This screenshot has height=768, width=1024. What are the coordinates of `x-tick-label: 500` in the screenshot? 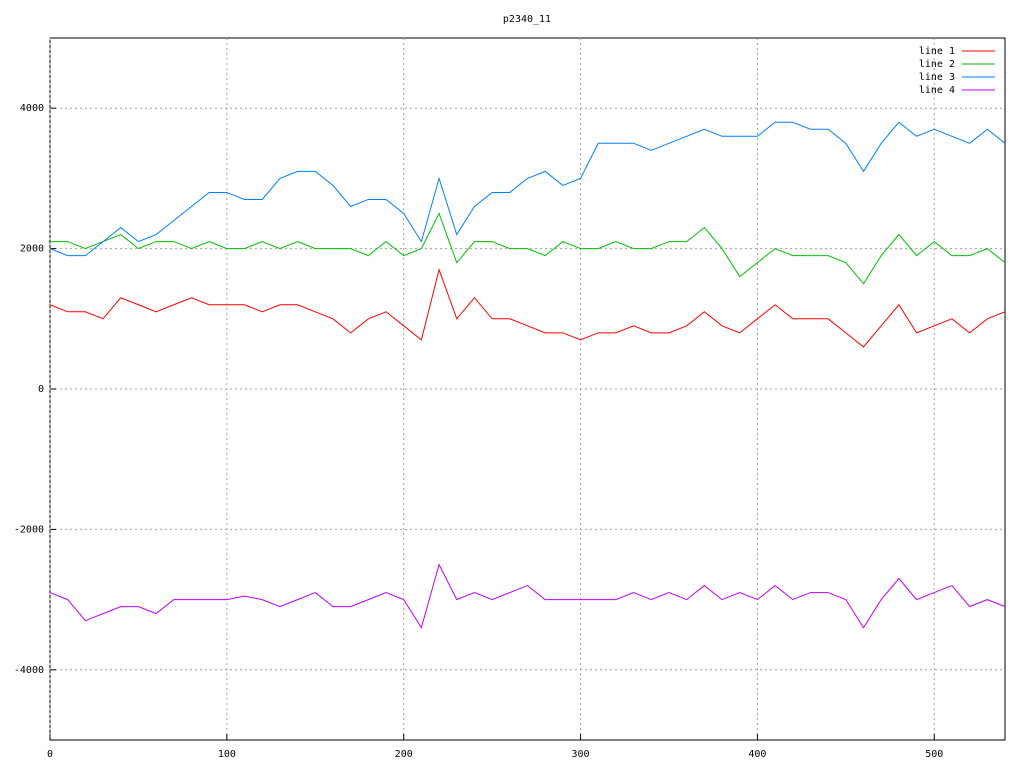 It's located at (934, 754).